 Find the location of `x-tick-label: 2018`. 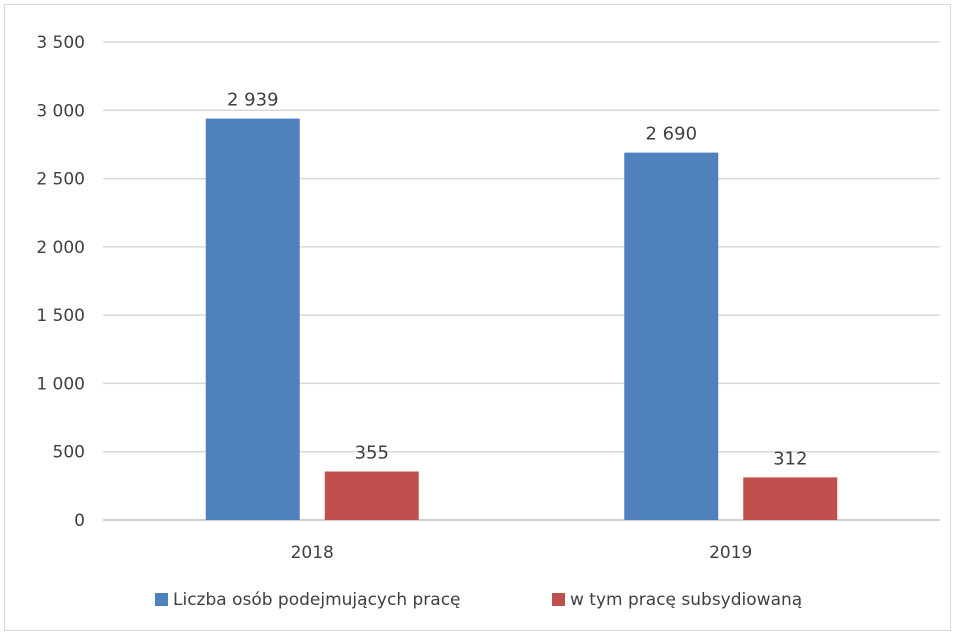

x-tick-label: 2018 is located at coordinates (312, 553).